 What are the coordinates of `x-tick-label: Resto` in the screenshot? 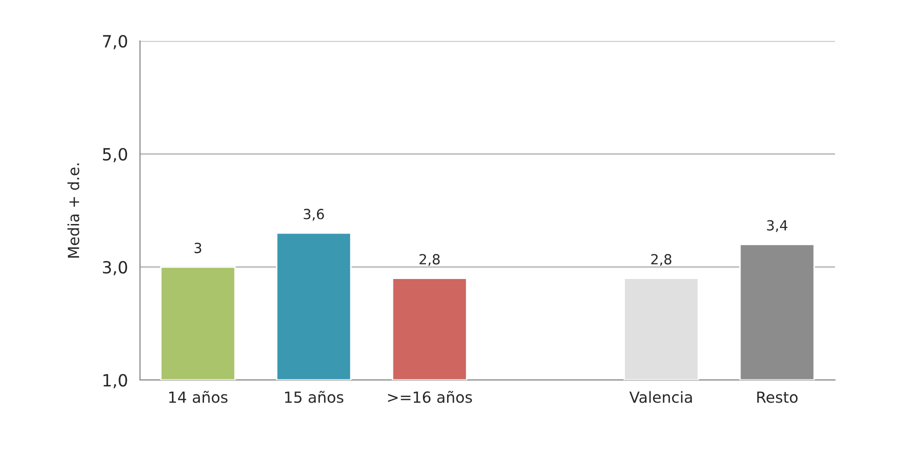 It's located at (777, 397).